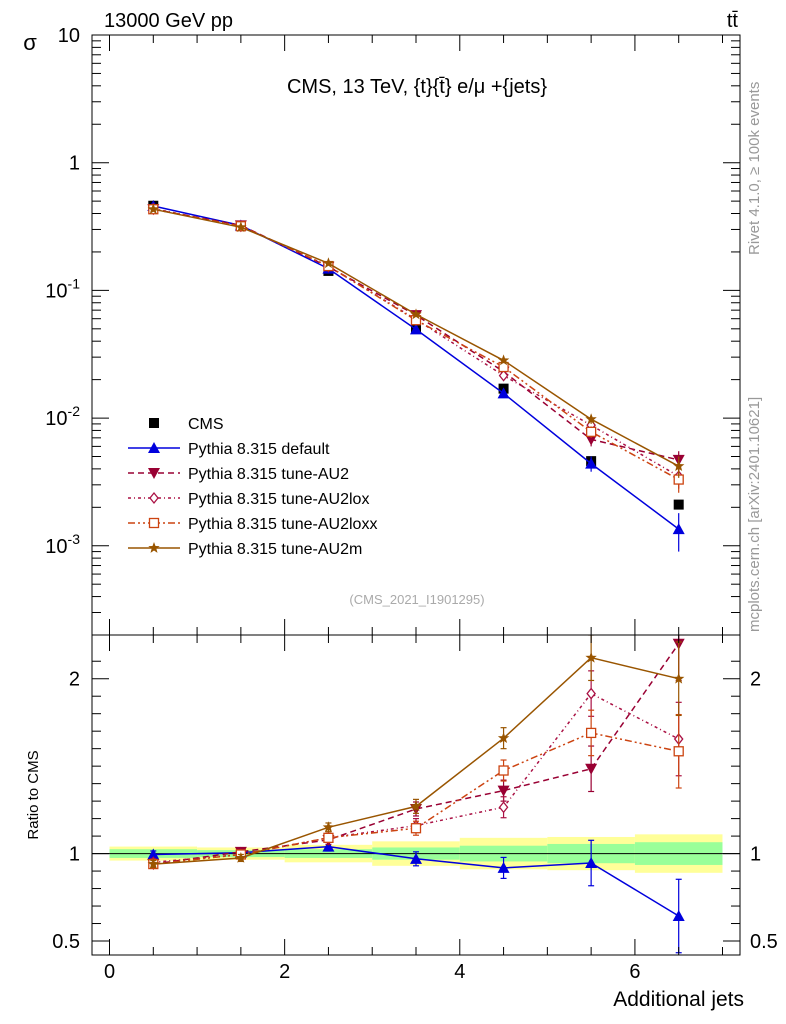  Describe the element at coordinates (30, 42) in the screenshot. I see `y-axis-label: σ` at that location.